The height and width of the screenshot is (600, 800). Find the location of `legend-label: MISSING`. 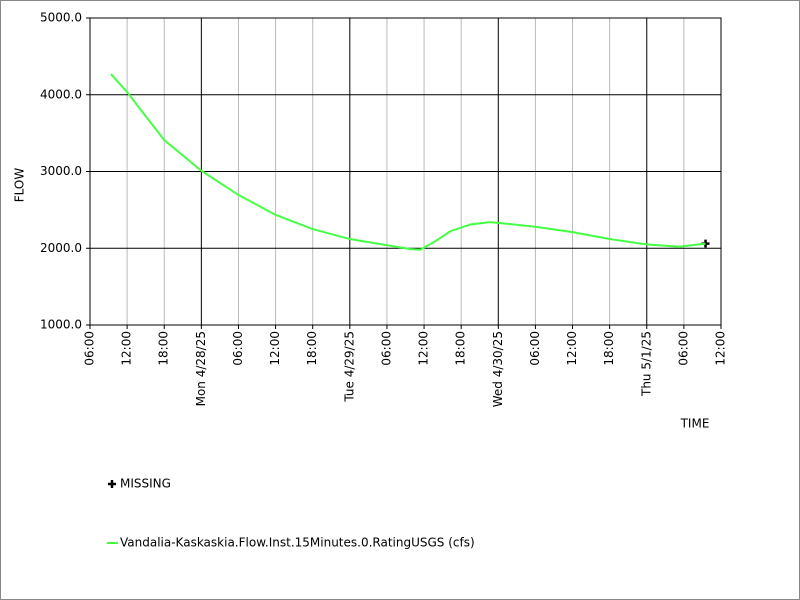

legend-label: MISSING is located at coordinates (145, 484).